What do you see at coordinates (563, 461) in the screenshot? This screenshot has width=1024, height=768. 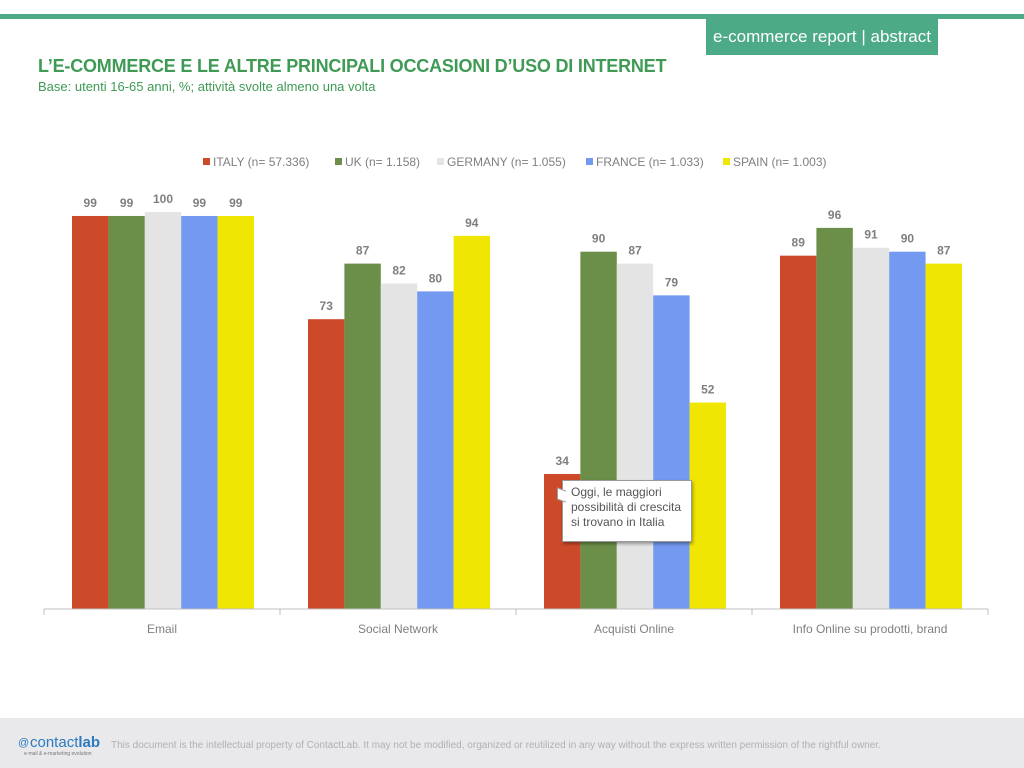 I see `data-label: 34` at bounding box center [563, 461].